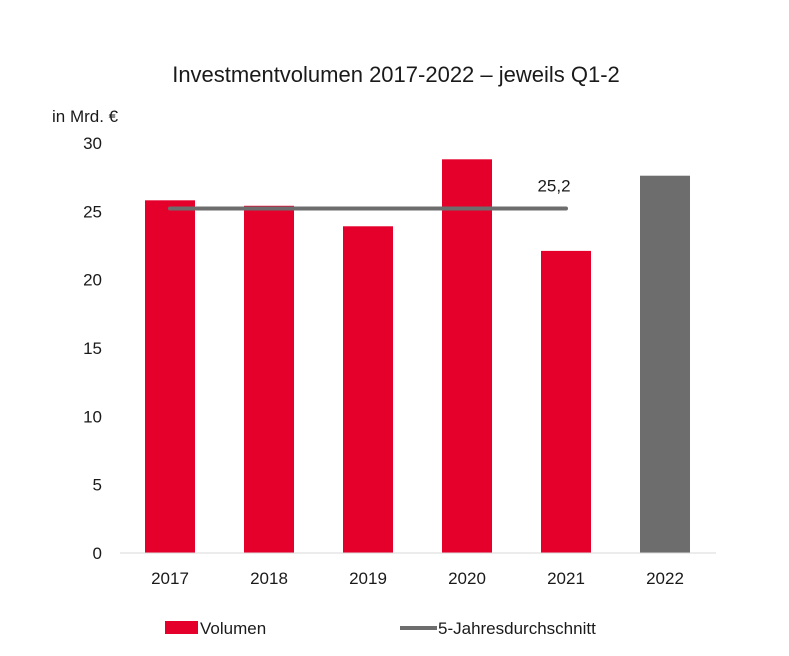 The image size is (789, 656). Describe the element at coordinates (233, 628) in the screenshot. I see `legend-label-volumen: Volumen` at that location.